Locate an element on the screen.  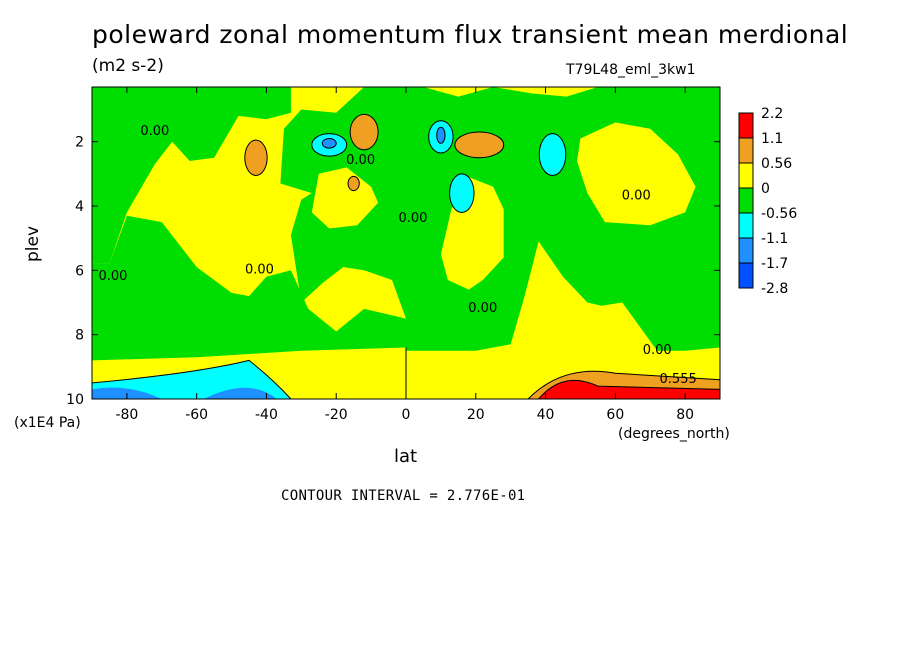
x-tick-label: 40 is located at coordinates (546, 415).